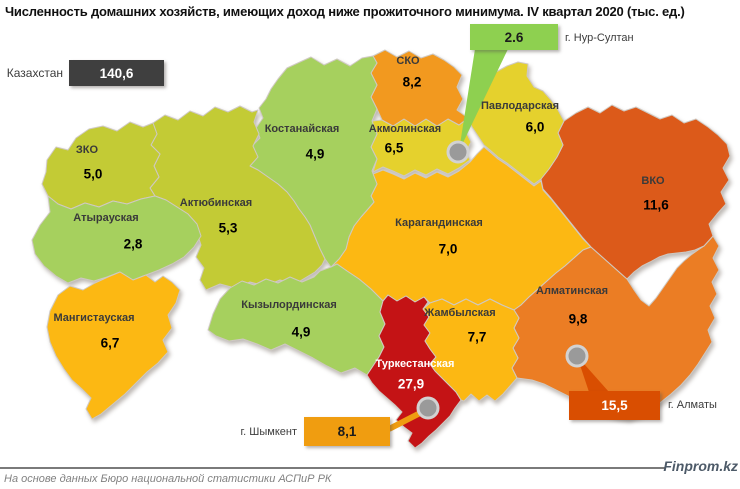  I want to click on nursultan-label: г. Нур-Султан, so click(599, 38).